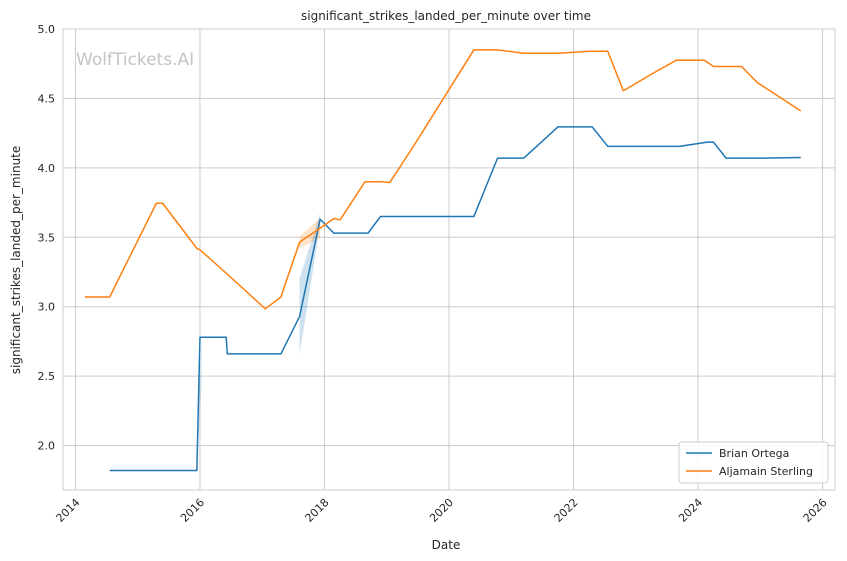  I want to click on watermark-text: WolfTickets.AI, so click(135, 60).